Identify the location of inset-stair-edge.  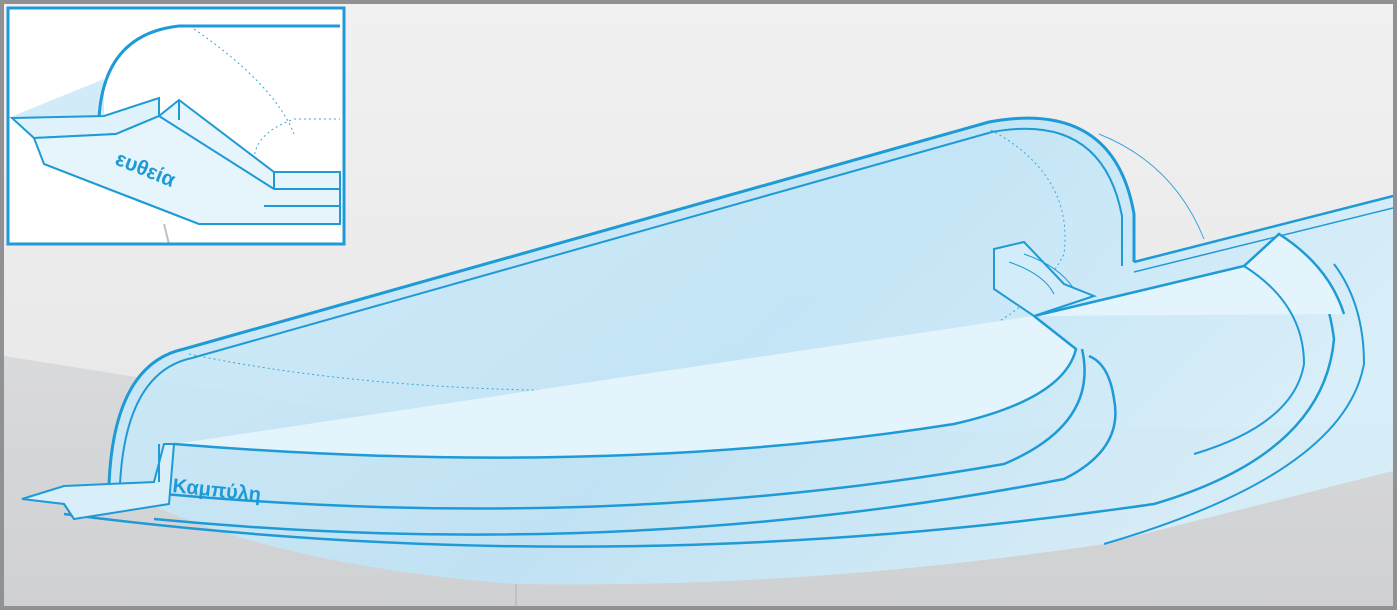
(216, 152).